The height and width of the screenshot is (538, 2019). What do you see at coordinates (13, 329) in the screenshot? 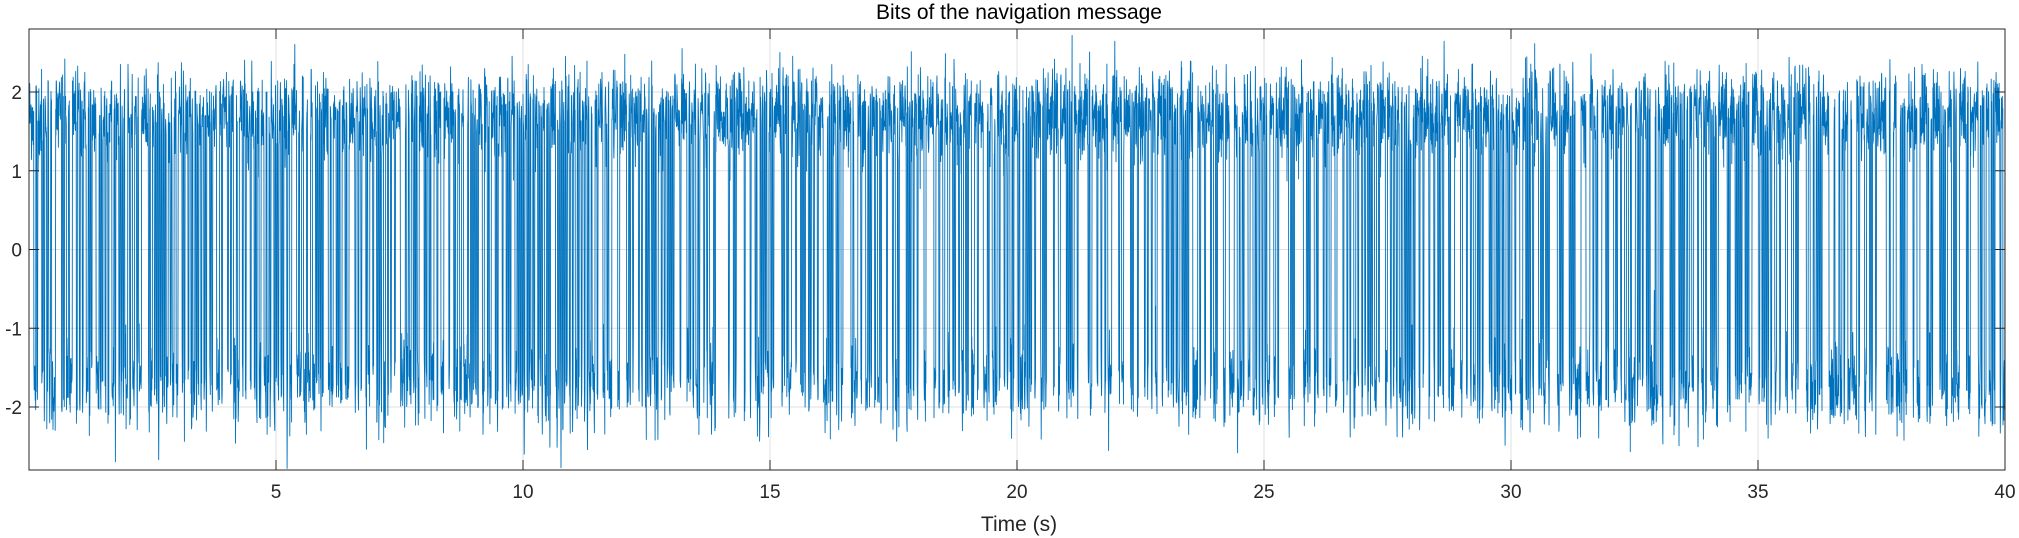
I see `y-tick-label: -1` at bounding box center [13, 329].